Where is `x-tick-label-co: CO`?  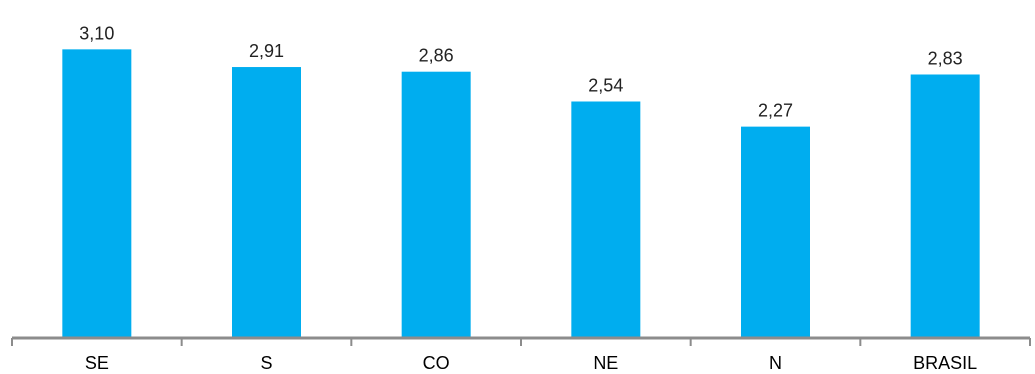
x-tick-label-co: CO is located at coordinates (436, 363).